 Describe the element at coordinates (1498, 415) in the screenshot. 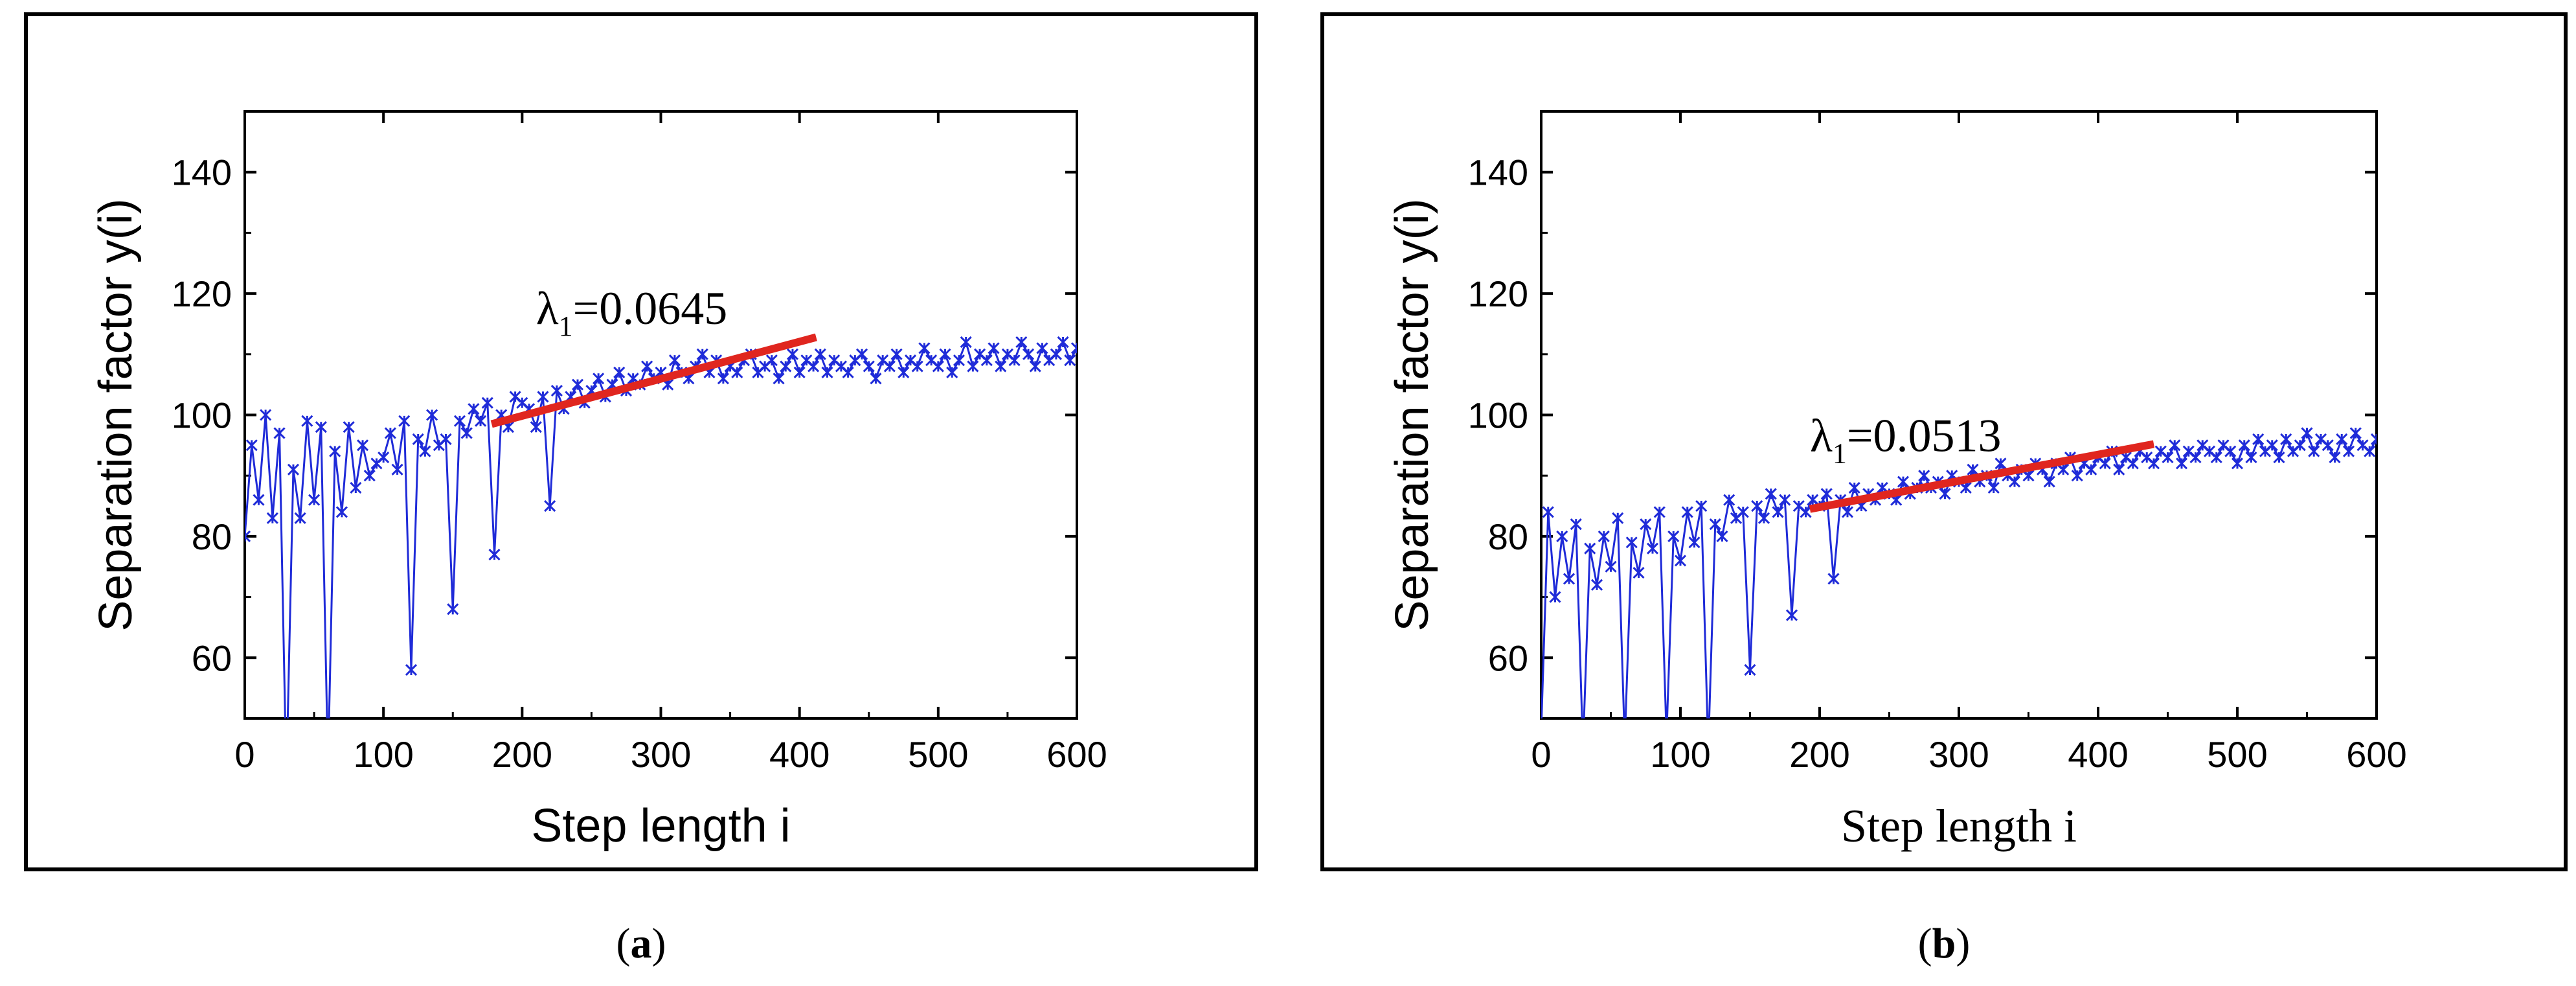

I see `y-tick-label: 100` at that location.